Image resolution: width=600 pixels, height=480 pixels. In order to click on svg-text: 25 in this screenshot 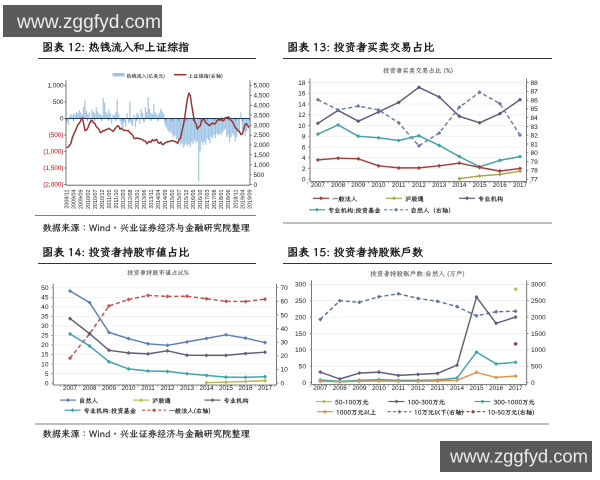, I will do `click(45, 336)`.